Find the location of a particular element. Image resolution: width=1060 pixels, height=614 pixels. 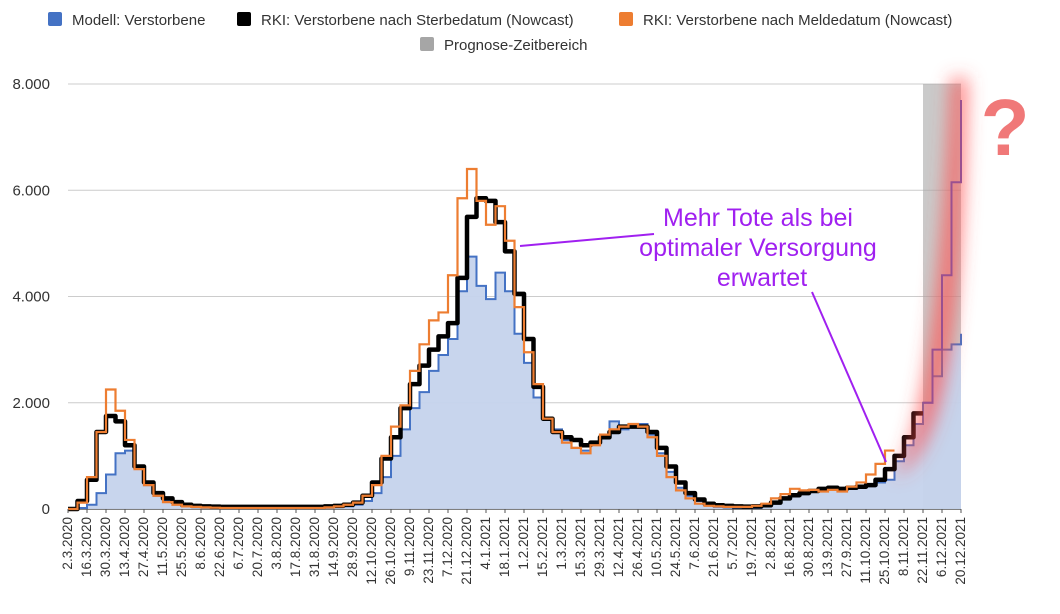

x-tick-label: 8.11.2021 is located at coordinates (903, 546).